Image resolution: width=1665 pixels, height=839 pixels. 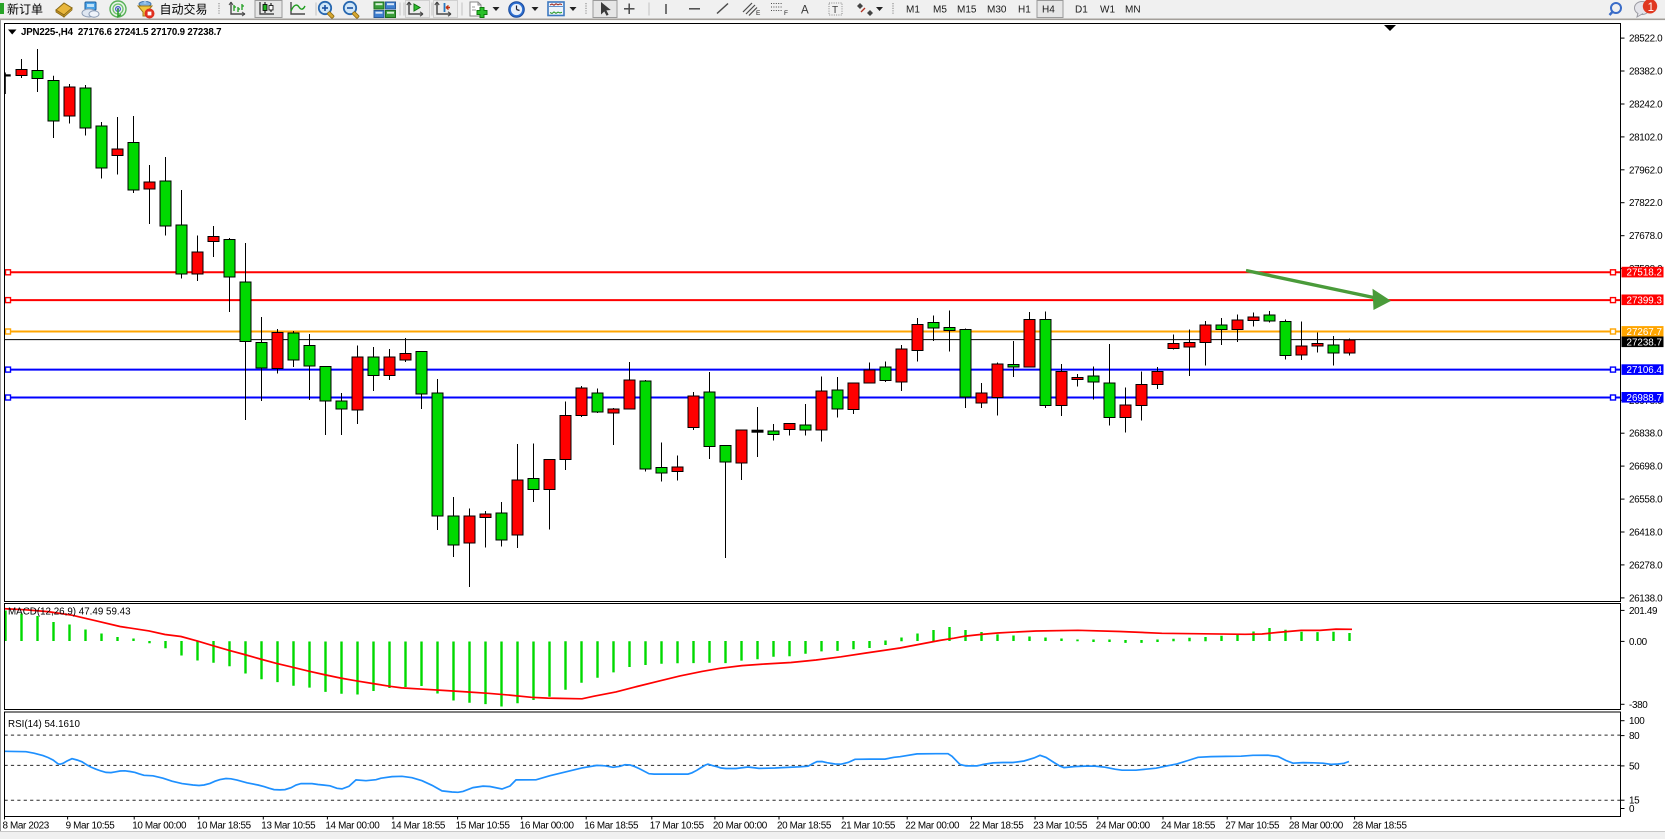 I want to click on svg-text: 28242.0, so click(x=1646, y=105).